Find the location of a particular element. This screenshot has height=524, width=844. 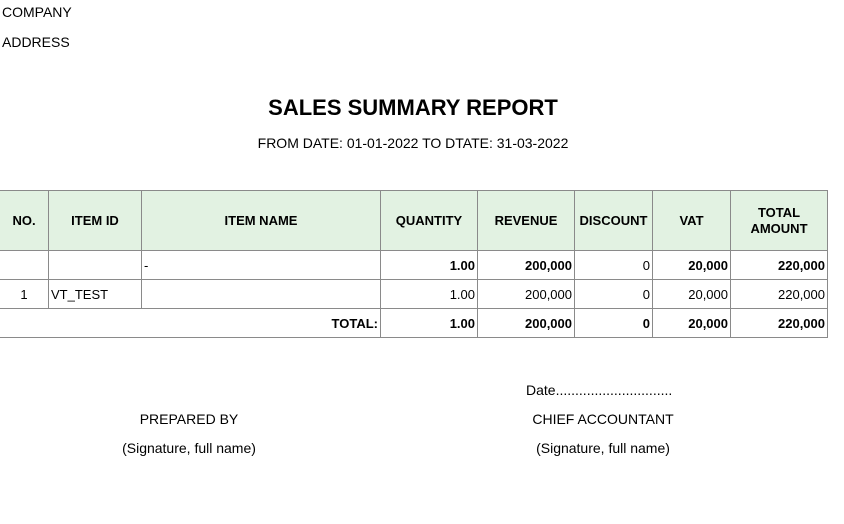

row-discount: 0 is located at coordinates (613, 294).